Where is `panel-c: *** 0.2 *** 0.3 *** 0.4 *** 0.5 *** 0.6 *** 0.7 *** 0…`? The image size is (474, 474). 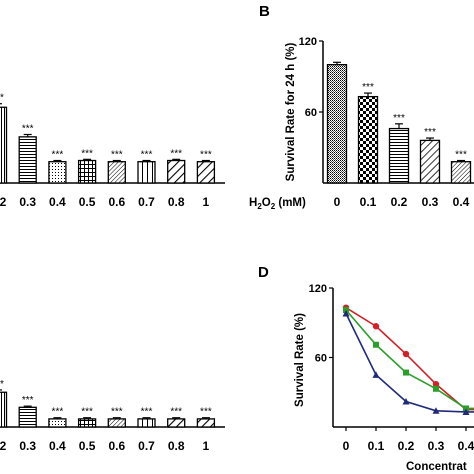 panel-c: *** 0.2 *** 0.3 *** 0.4 *** 0.5 *** 0.6 *** 0.7 *** 0… is located at coordinates (112, 416).